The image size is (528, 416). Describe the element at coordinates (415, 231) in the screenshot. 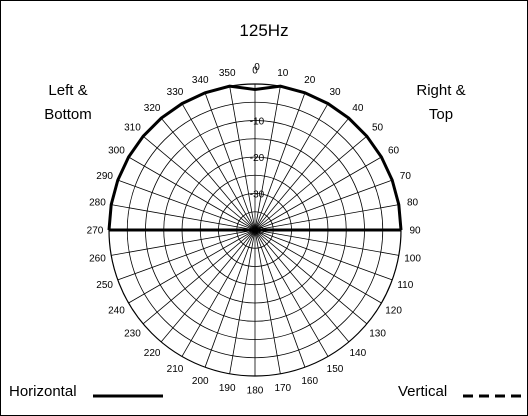

I see `angle-tick-label: 90` at that location.